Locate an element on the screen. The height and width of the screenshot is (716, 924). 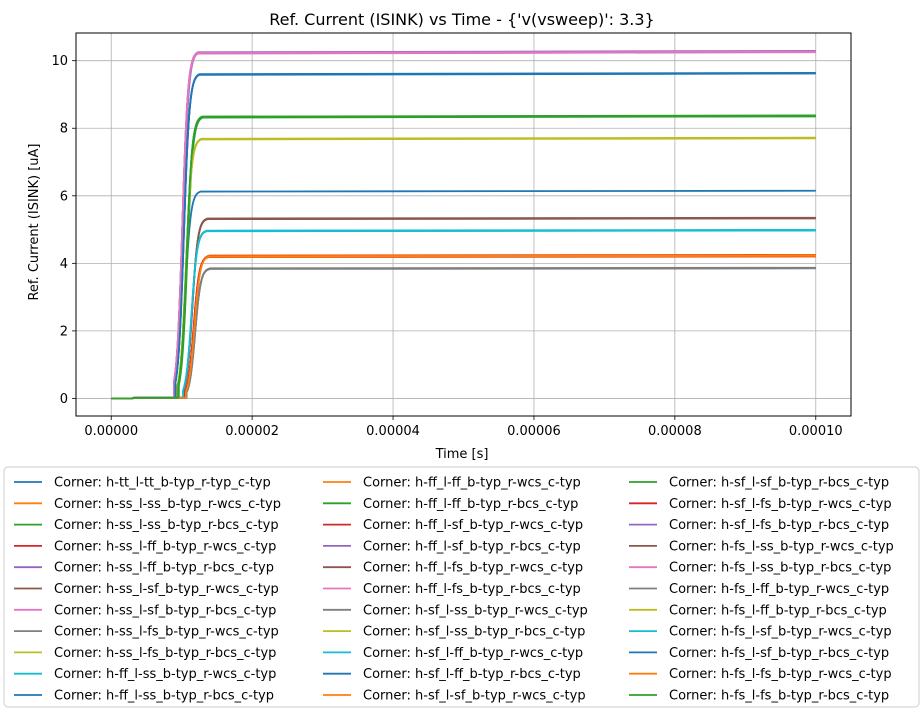
x-tick-label: 0.00010 is located at coordinates (816, 431).